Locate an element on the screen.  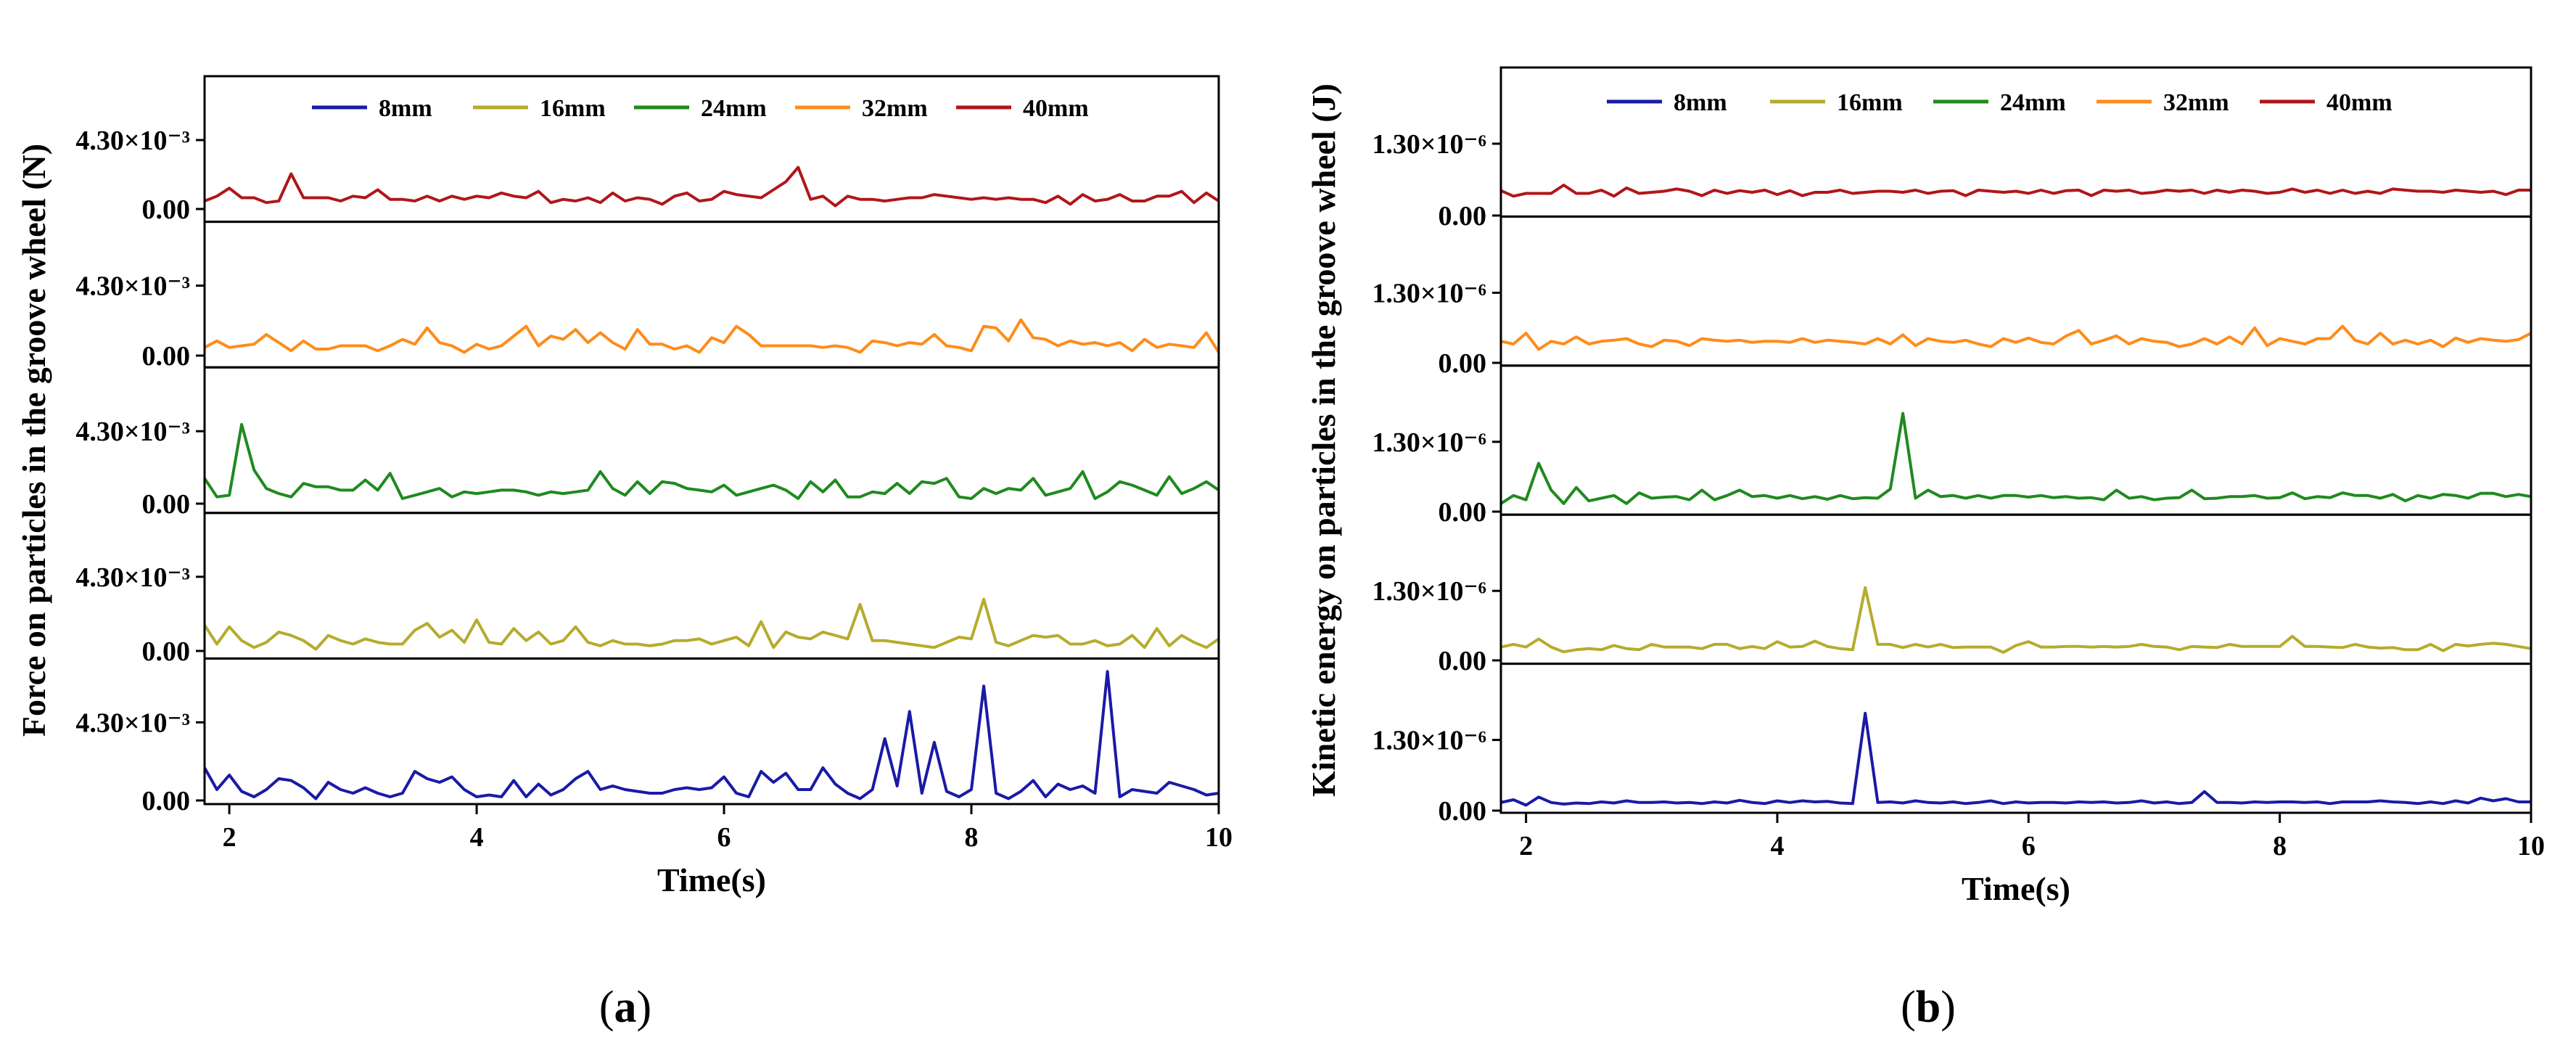
y-tick-label-16mm-1: 1.30×10⁻⁶ is located at coordinates (1429, 591).